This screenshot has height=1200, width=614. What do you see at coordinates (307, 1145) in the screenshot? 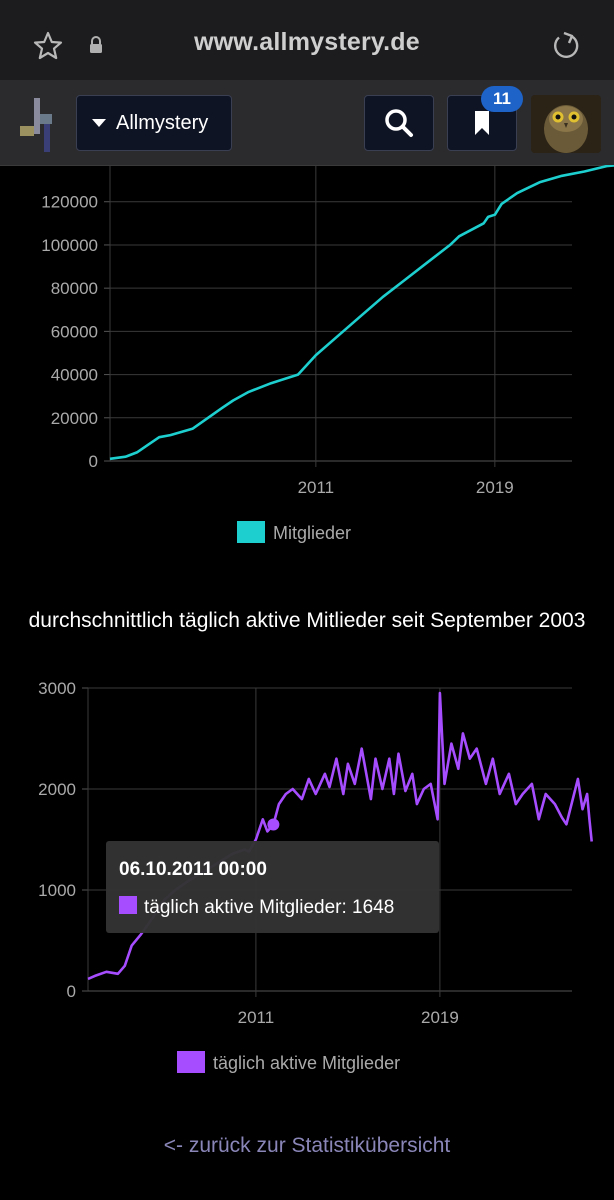
I see `back-to-statistics-link: <- zurück zur Statistikübersicht` at bounding box center [307, 1145].